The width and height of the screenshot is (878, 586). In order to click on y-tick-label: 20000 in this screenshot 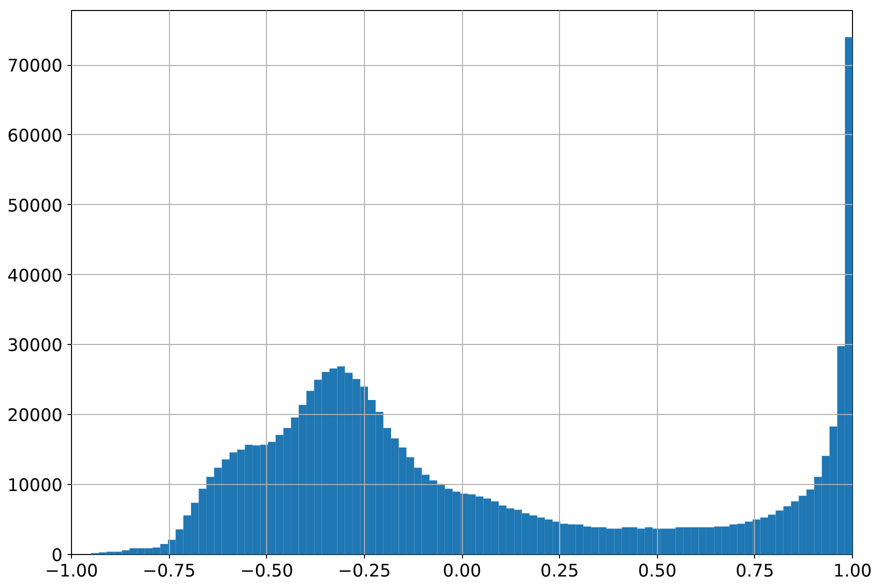, I will do `click(34, 416)`.